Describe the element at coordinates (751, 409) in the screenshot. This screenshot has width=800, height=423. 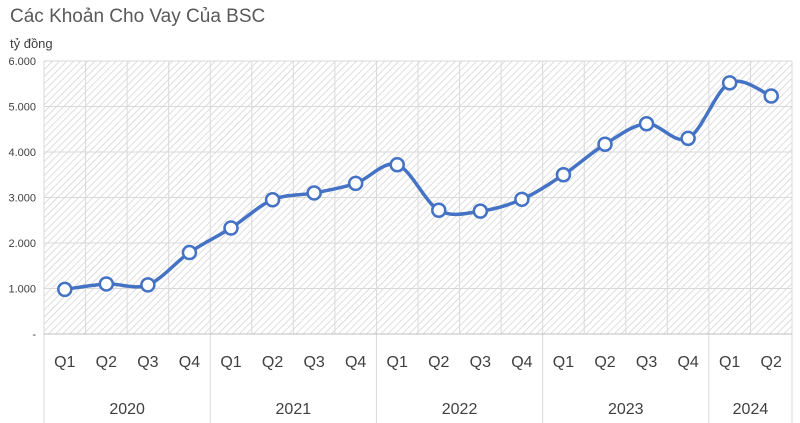
I see `x-tick-label-year: 2024` at that location.